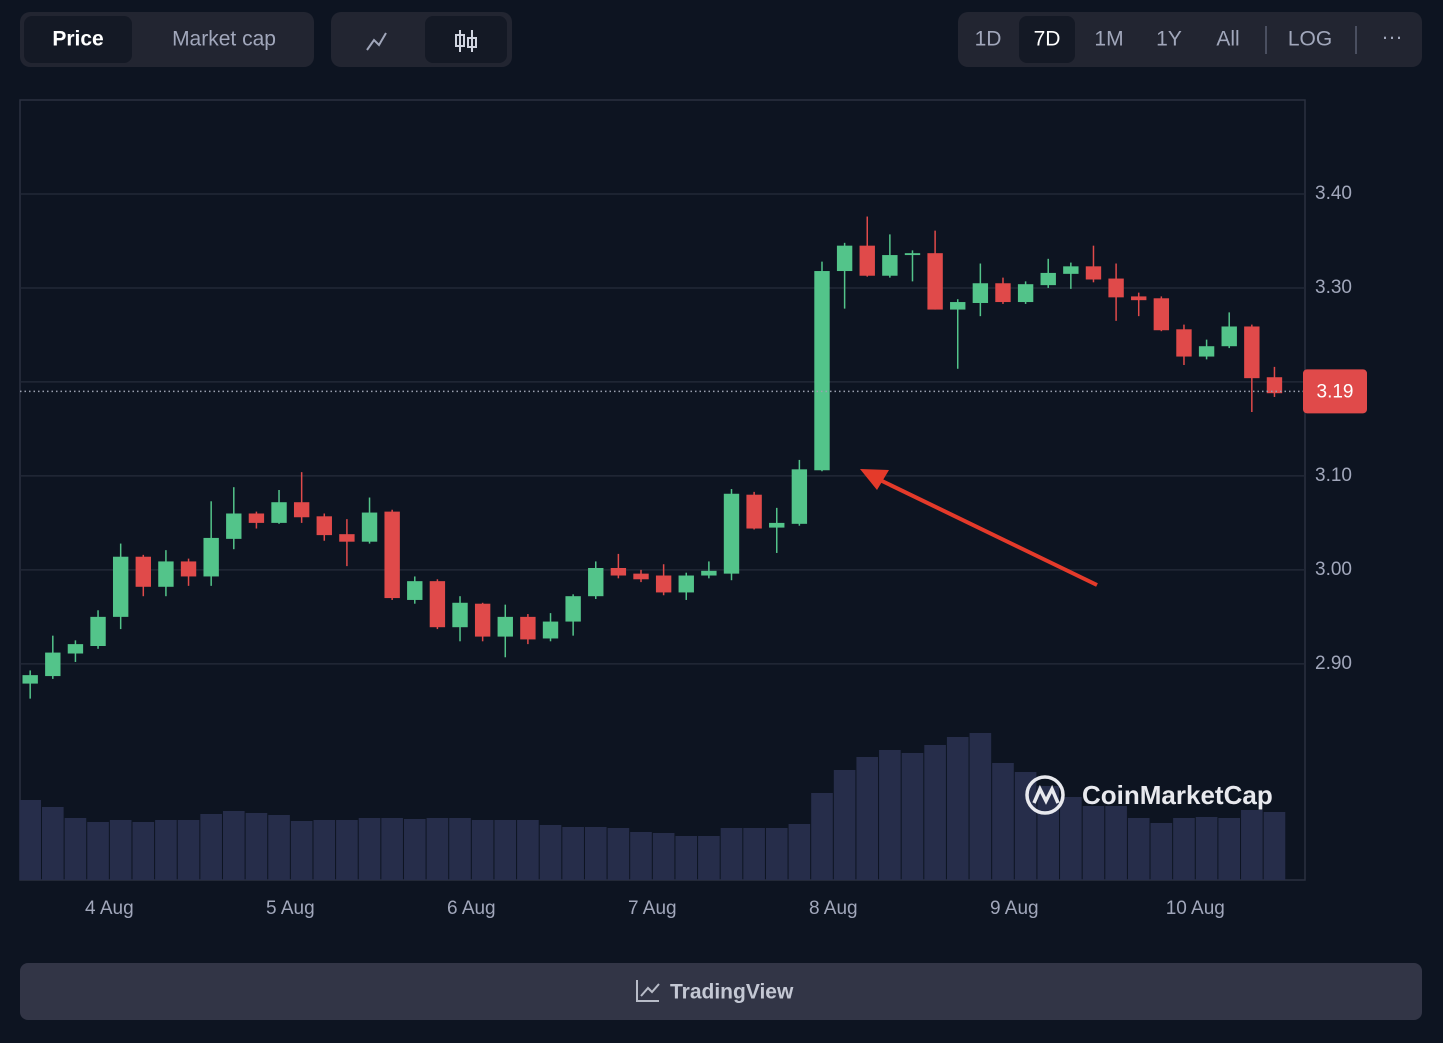 This screenshot has height=1043, width=1443. What do you see at coordinates (1177, 795) in the screenshot?
I see `watermark: CoinMarketCap` at bounding box center [1177, 795].